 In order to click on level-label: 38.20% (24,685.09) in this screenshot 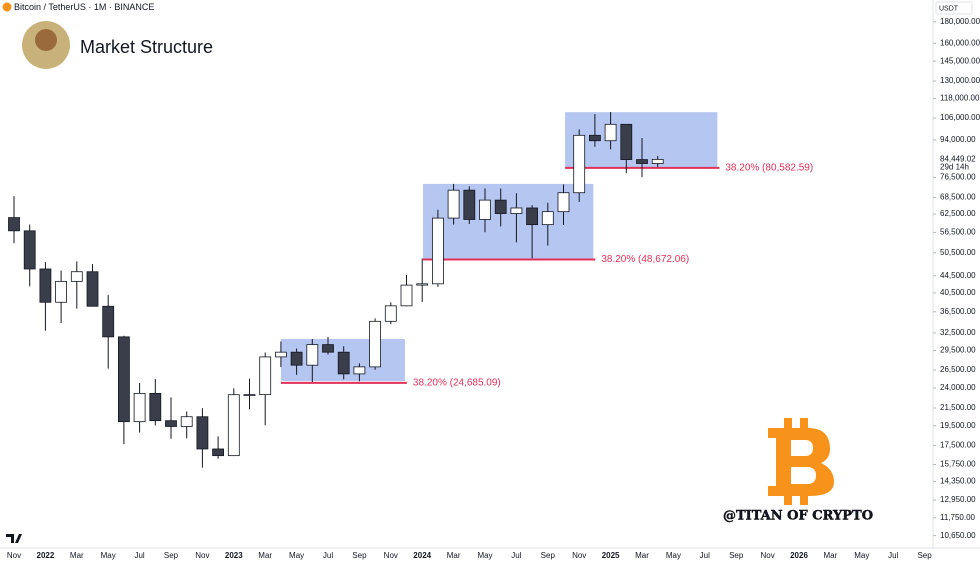, I will do `click(457, 383)`.